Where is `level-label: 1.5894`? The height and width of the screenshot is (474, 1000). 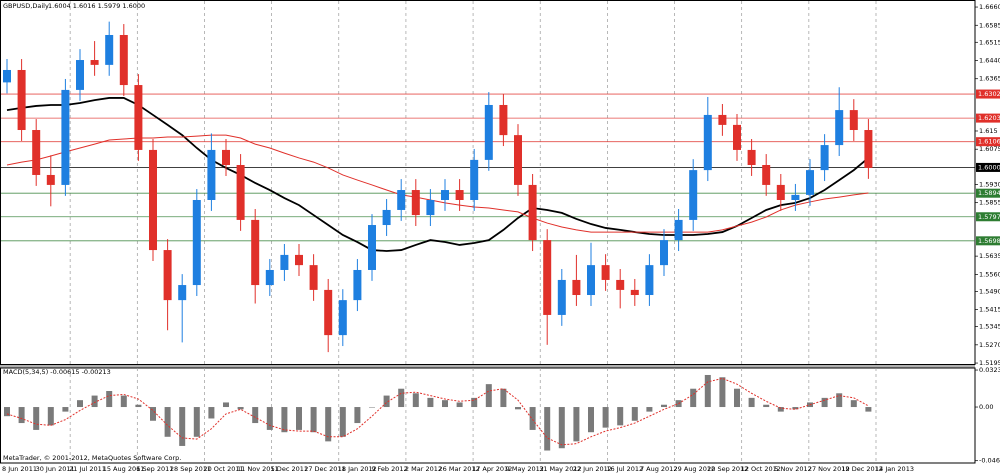
level-label: 1.5894 is located at coordinates (989, 193).